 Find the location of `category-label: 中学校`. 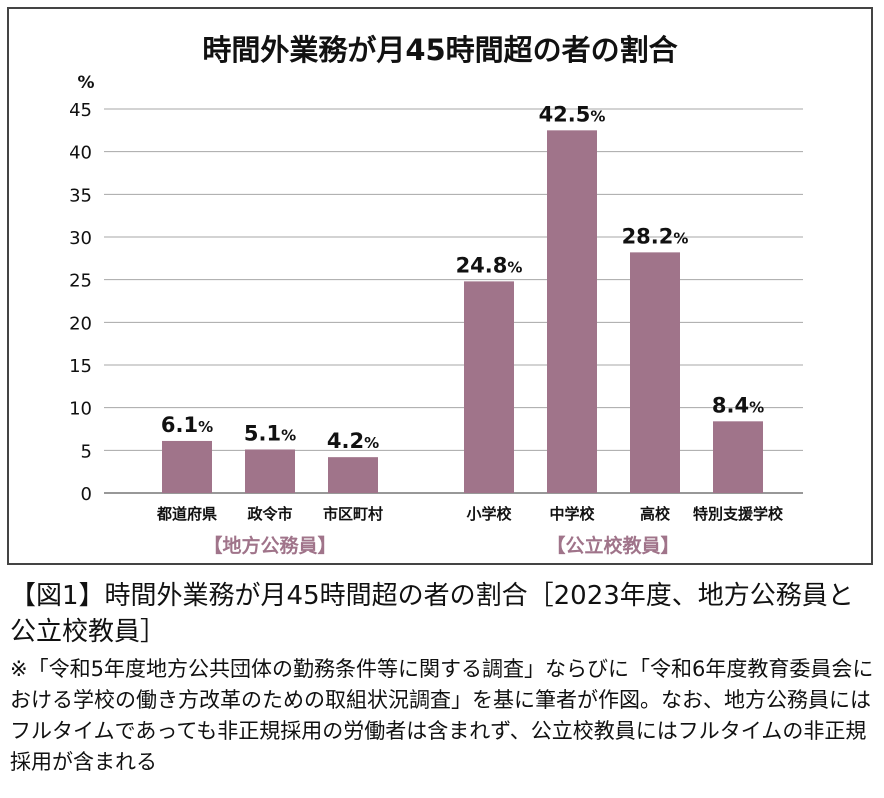

category-label: 中学校 is located at coordinates (572, 514).